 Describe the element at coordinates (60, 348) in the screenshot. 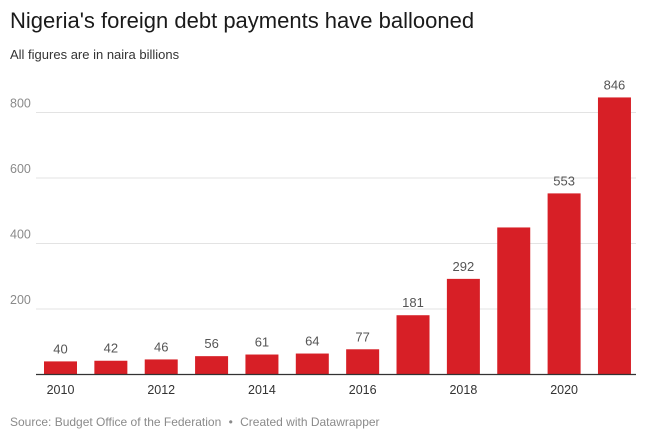

I see `value-label-2010: 40` at that location.